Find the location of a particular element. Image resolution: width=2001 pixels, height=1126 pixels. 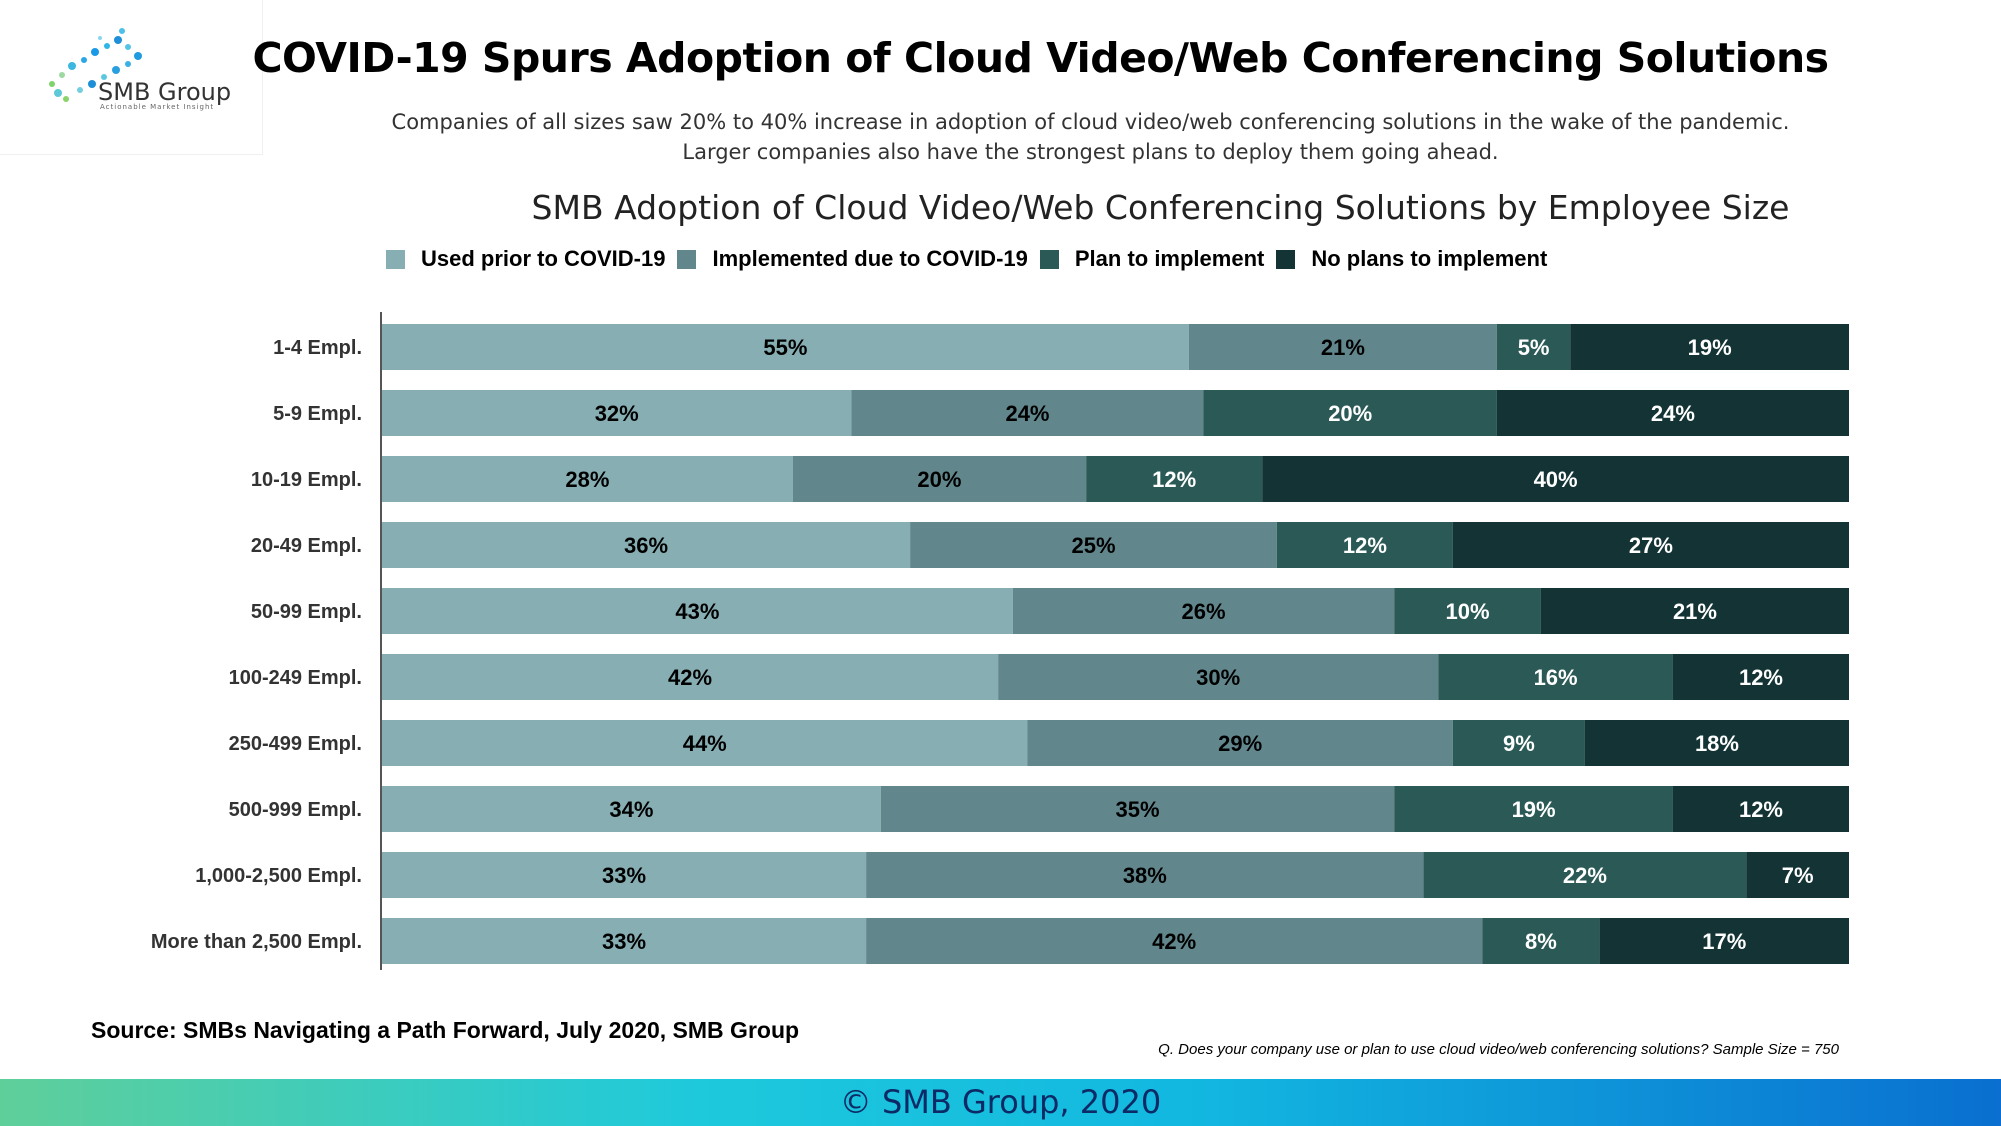

data-label: 34% is located at coordinates (631, 809).